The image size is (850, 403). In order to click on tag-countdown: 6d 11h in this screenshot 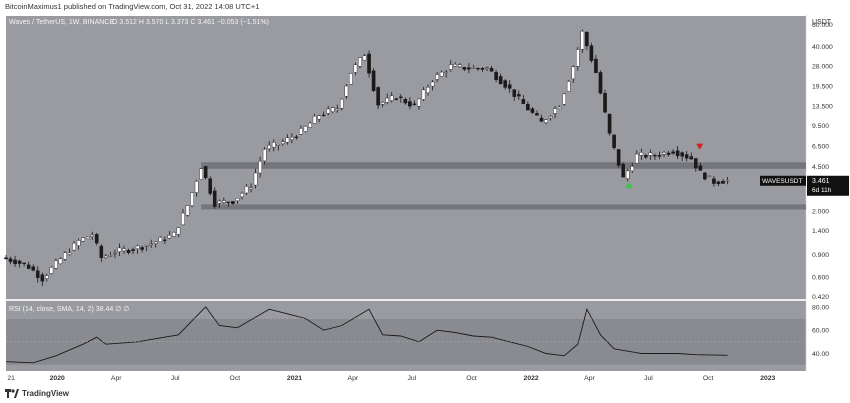, I will do `click(822, 190)`.